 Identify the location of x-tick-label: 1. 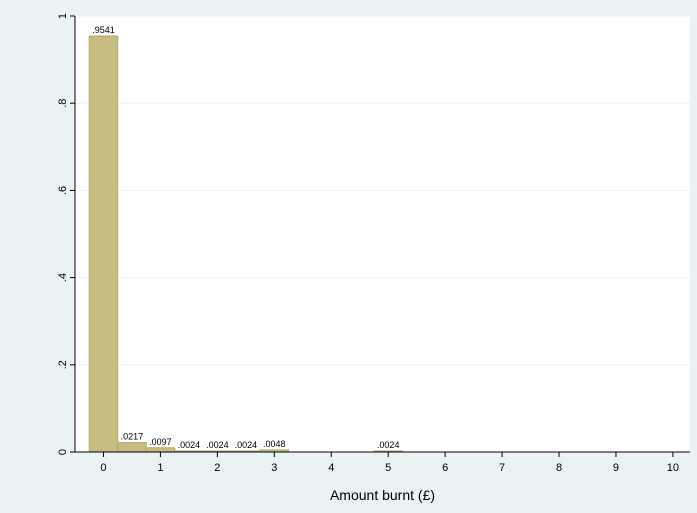
(160, 468).